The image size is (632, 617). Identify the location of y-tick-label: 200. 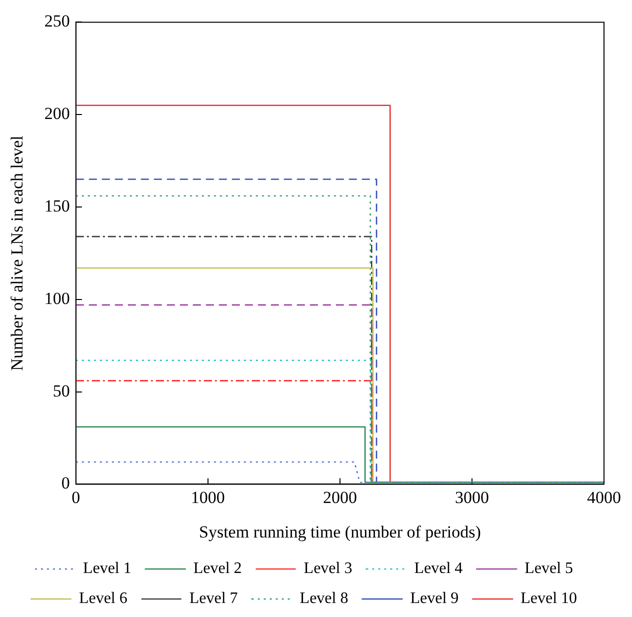
(57, 114).